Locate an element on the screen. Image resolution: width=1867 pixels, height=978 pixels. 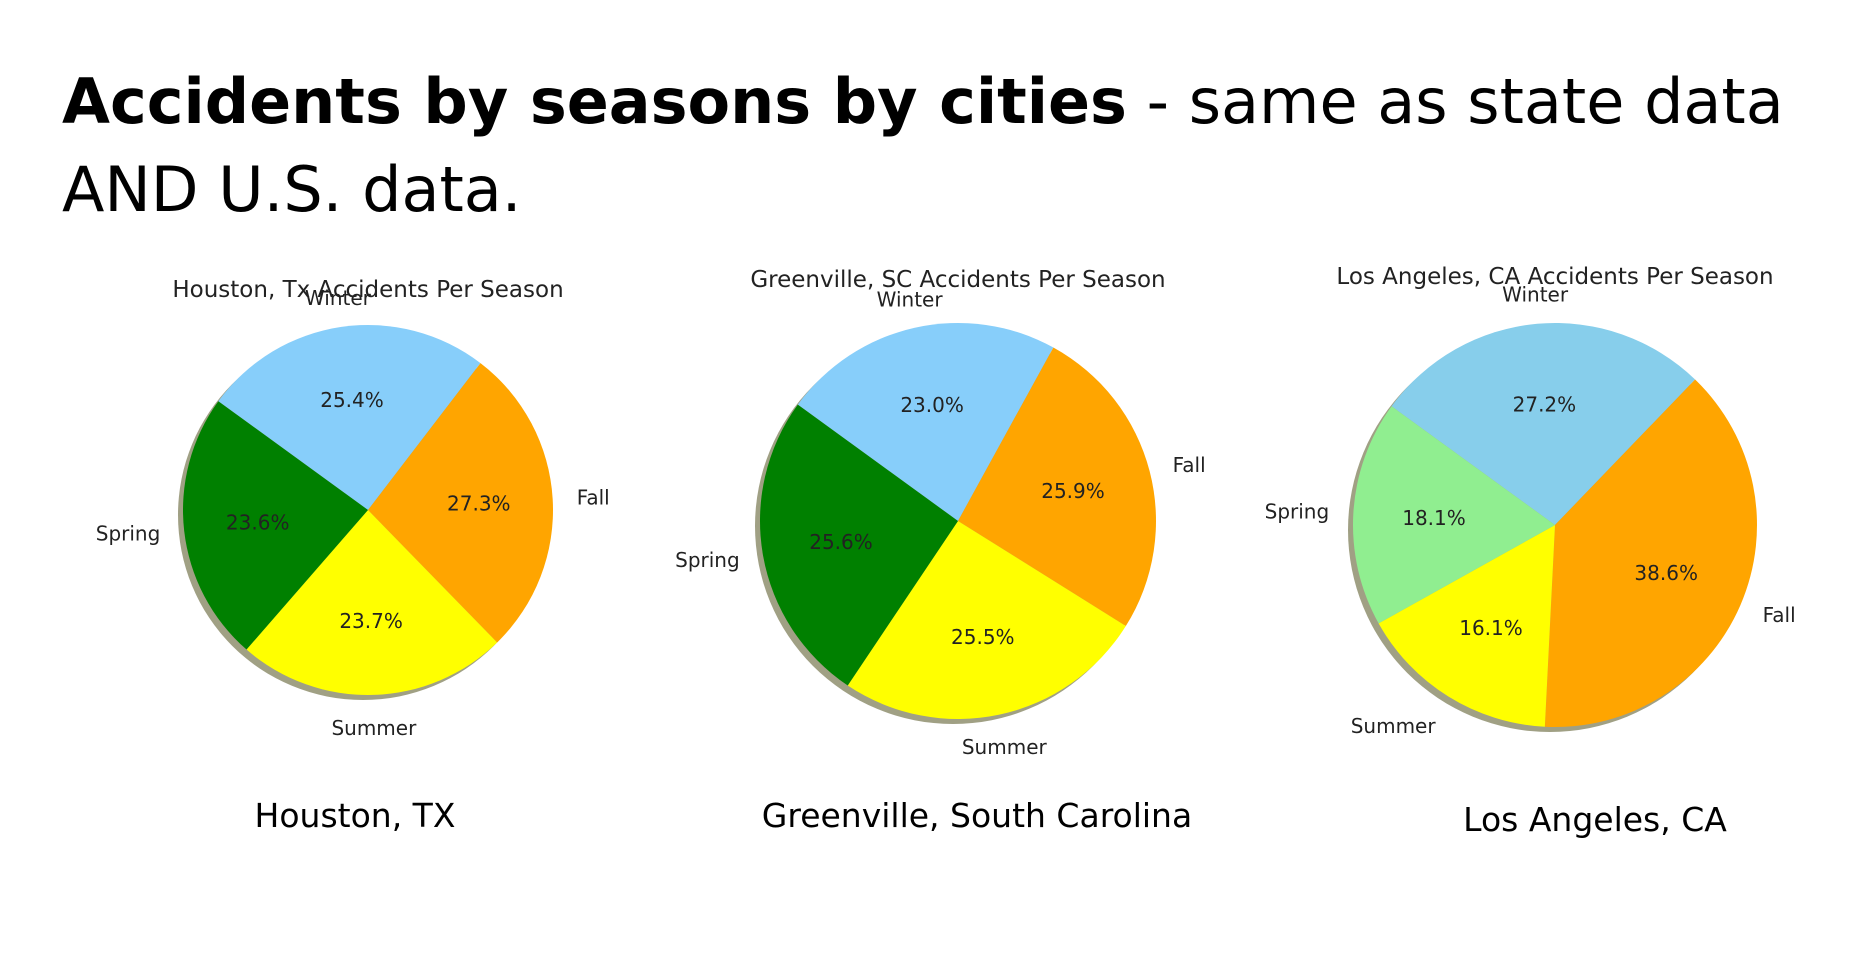
slice-percent-summer: 16.1% is located at coordinates (1491, 628).